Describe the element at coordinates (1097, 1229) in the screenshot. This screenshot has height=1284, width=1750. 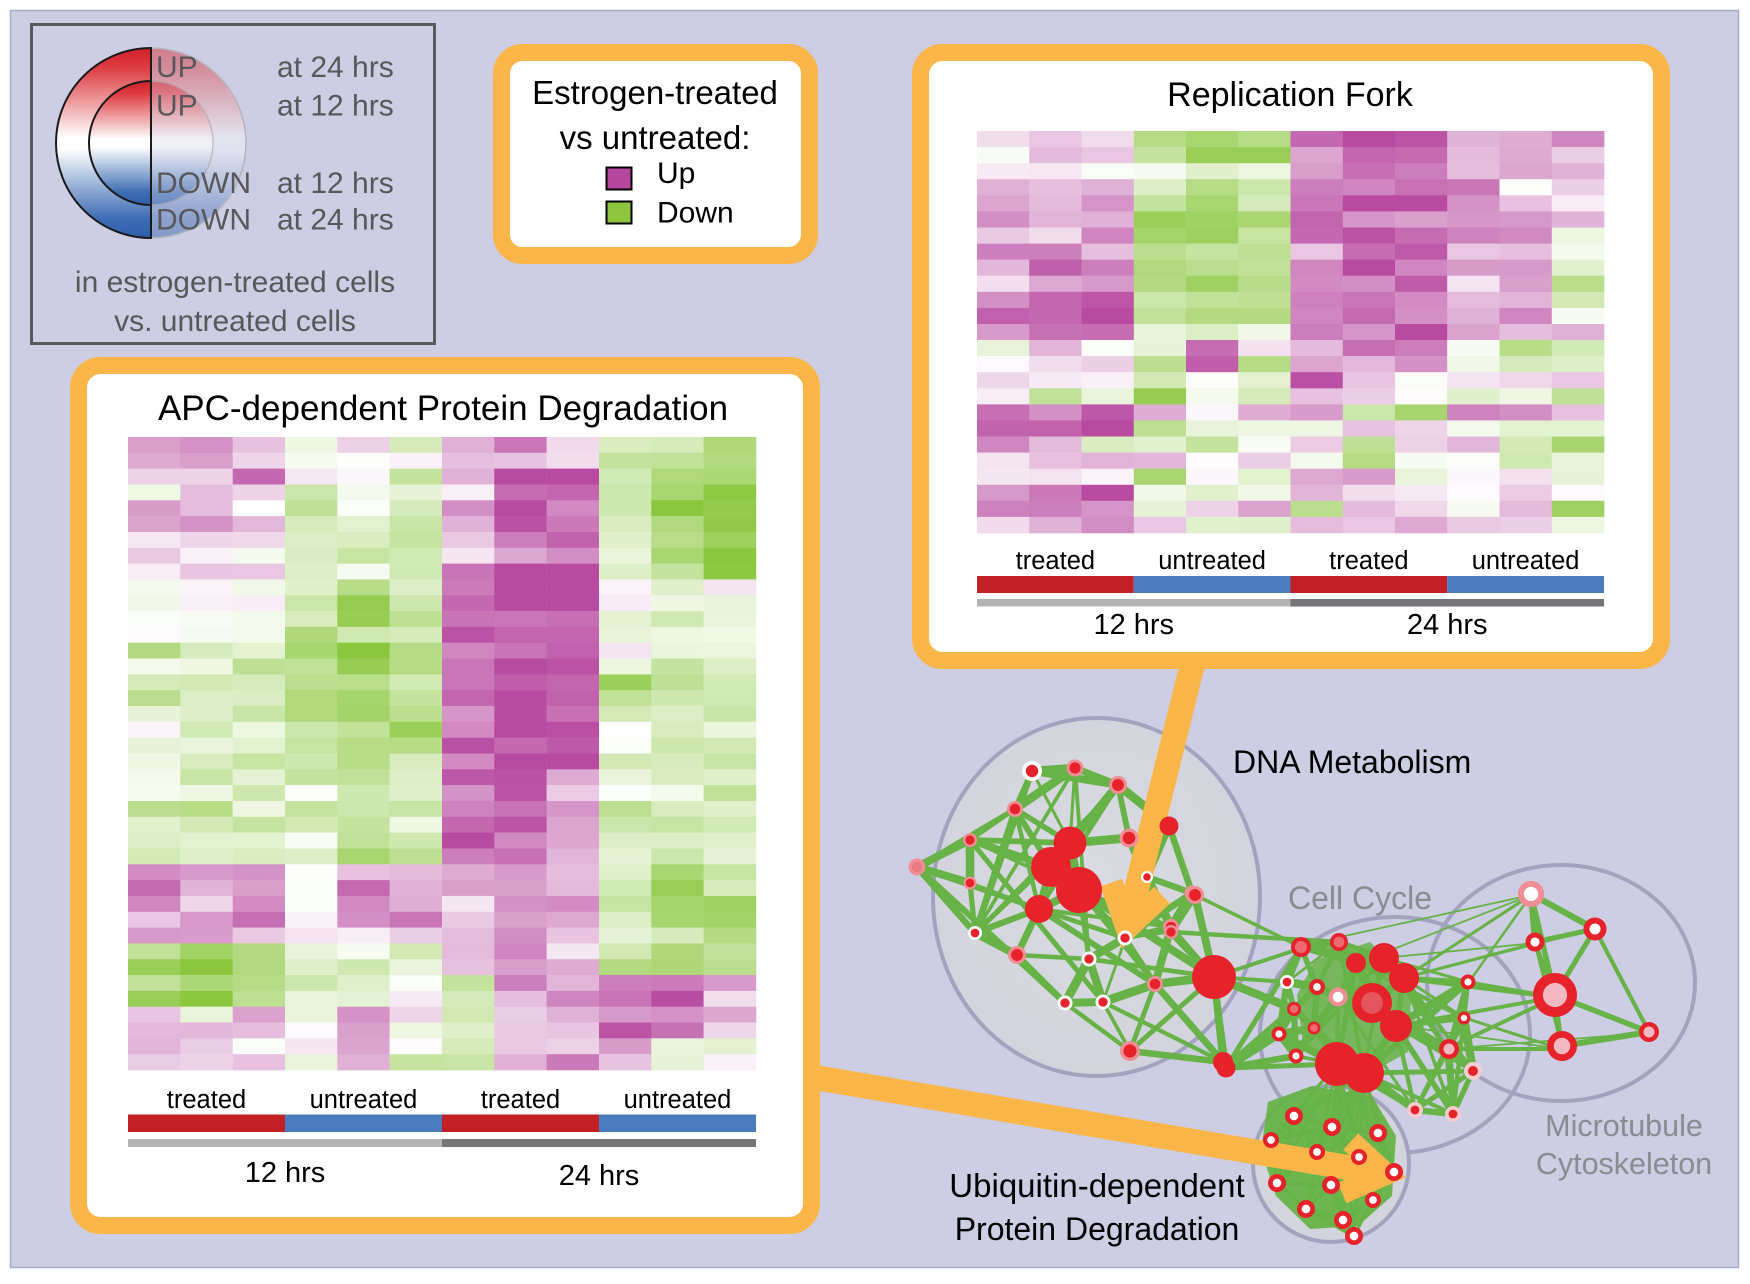
I see `svg-text: Protein Degradation` at that location.